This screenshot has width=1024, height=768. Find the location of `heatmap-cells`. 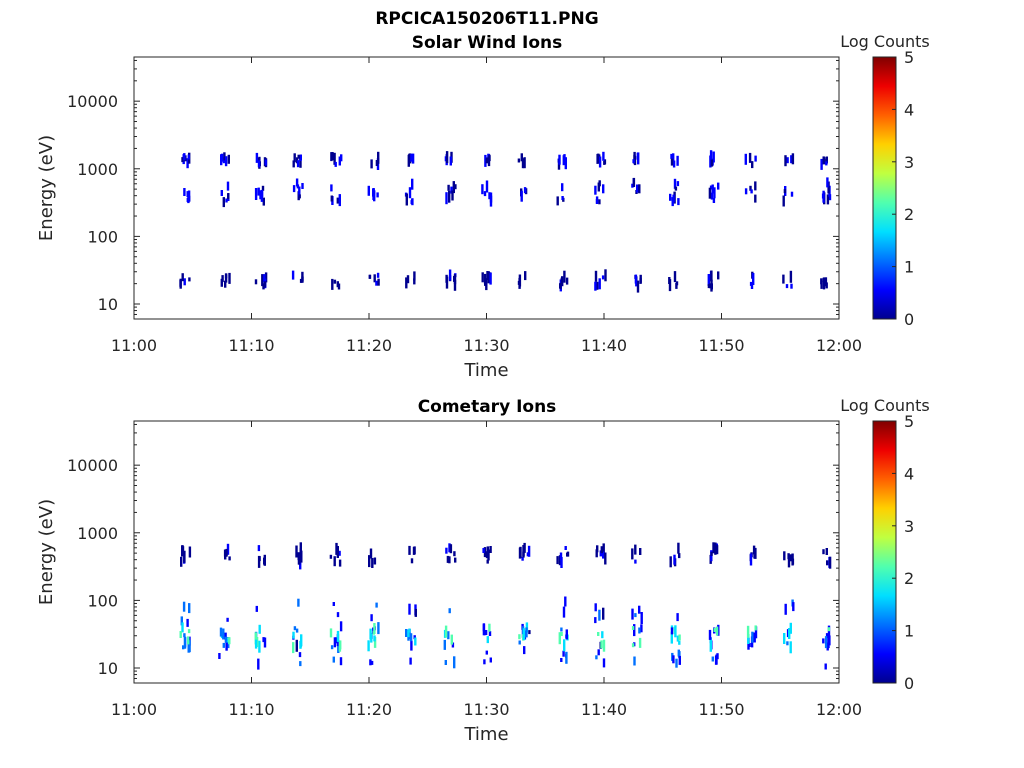

heatmap-cells is located at coordinates (505, 221).